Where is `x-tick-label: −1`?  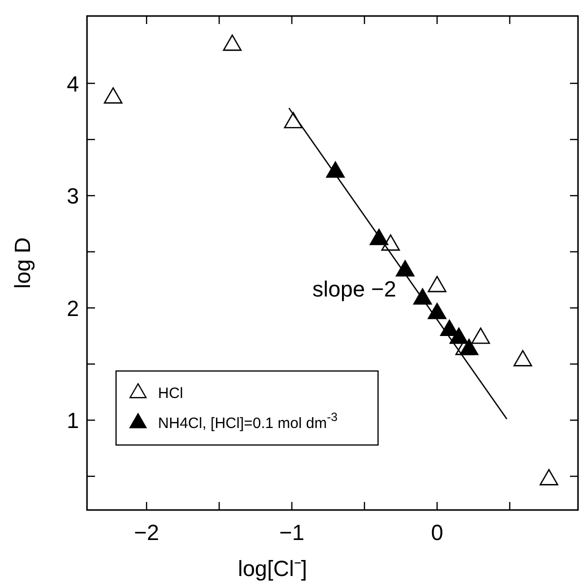
x-tick-label: −1 is located at coordinates (291, 532).